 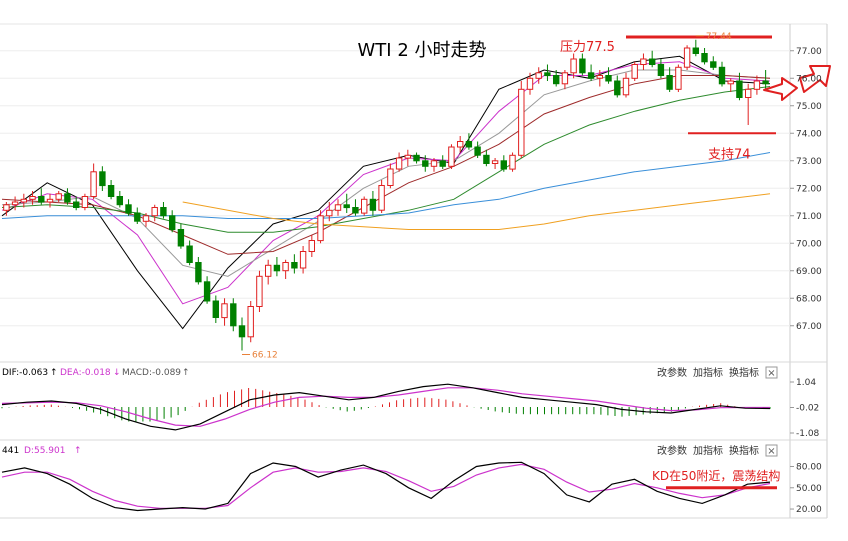 What do you see at coordinates (808, 434) in the screenshot?
I see `macd-tick-label: -1.08` at bounding box center [808, 434].